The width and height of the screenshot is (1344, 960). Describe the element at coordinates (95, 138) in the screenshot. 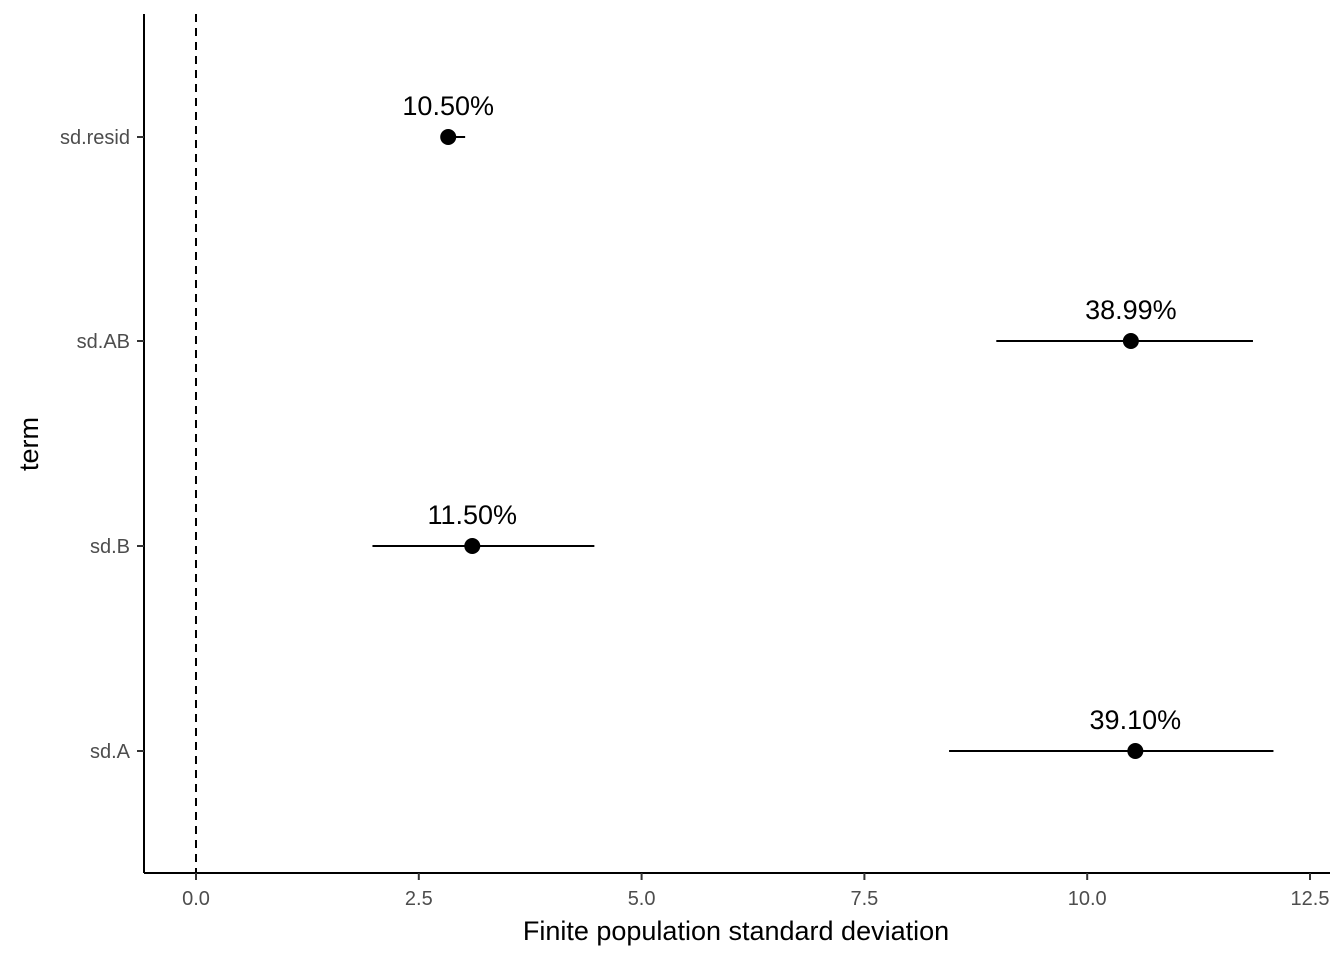

I see `y-tick-label: sd.resid` at that location.